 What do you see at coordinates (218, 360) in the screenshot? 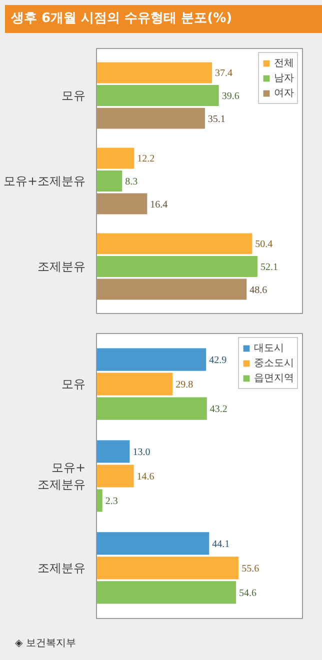
I see `data-label: 42.9` at bounding box center [218, 360].